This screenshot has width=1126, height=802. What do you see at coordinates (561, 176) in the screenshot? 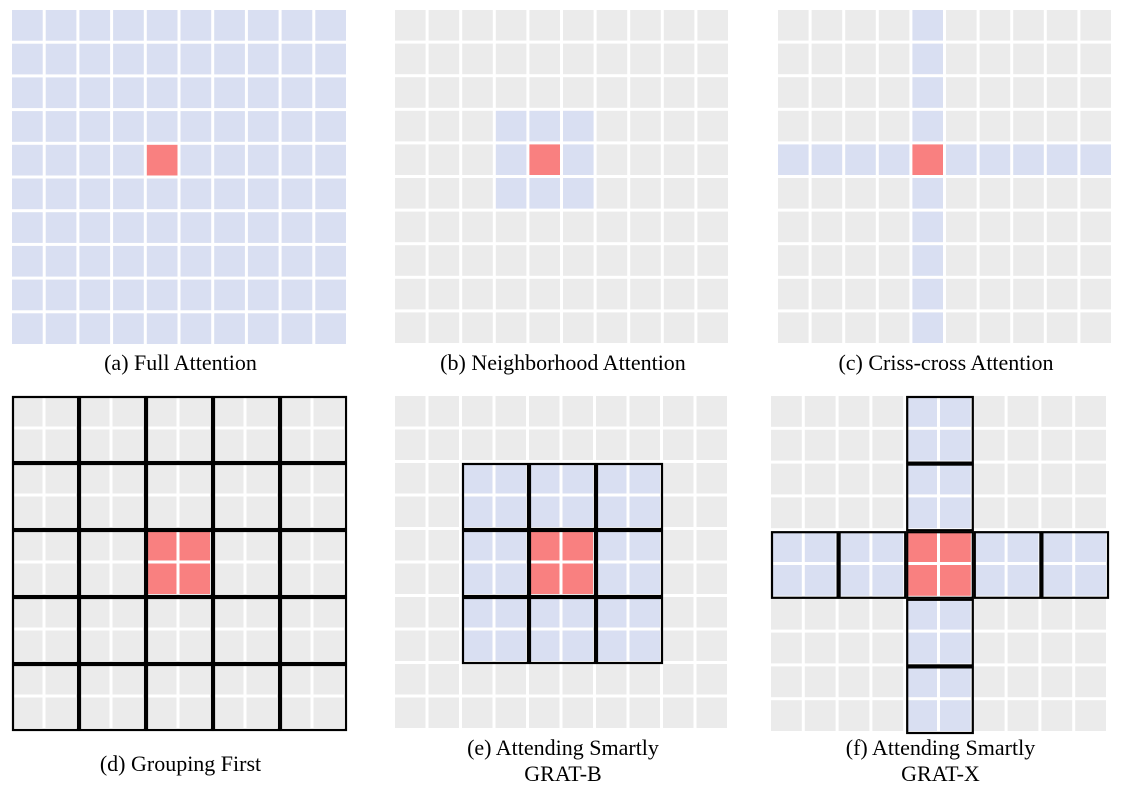
I see `panel-b` at bounding box center [561, 176].